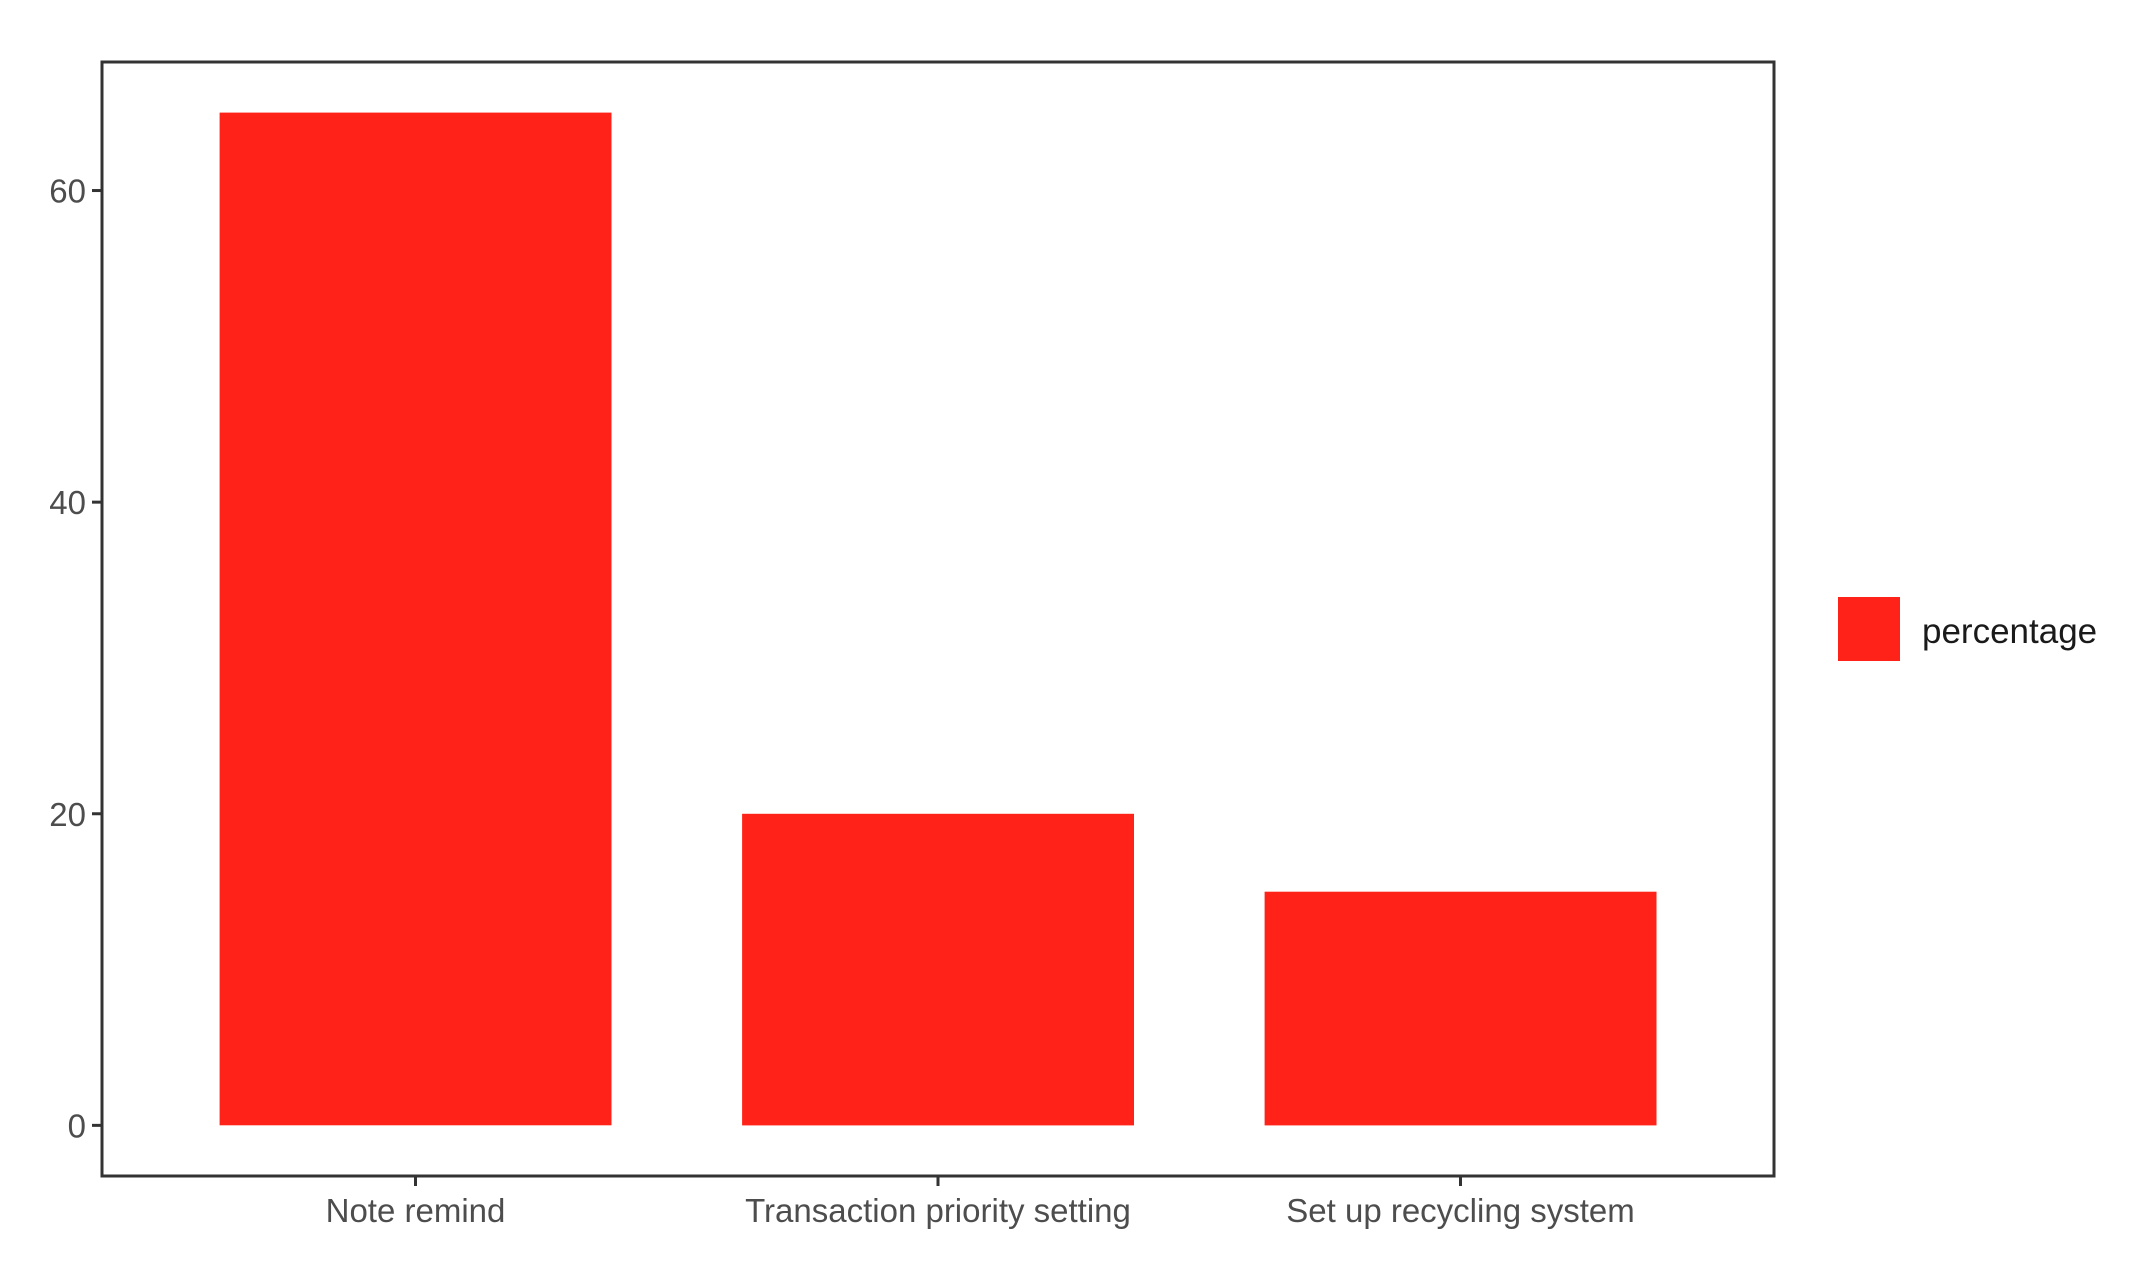  I want to click on bar-set-up-recycling-system, so click(1460, 1008).